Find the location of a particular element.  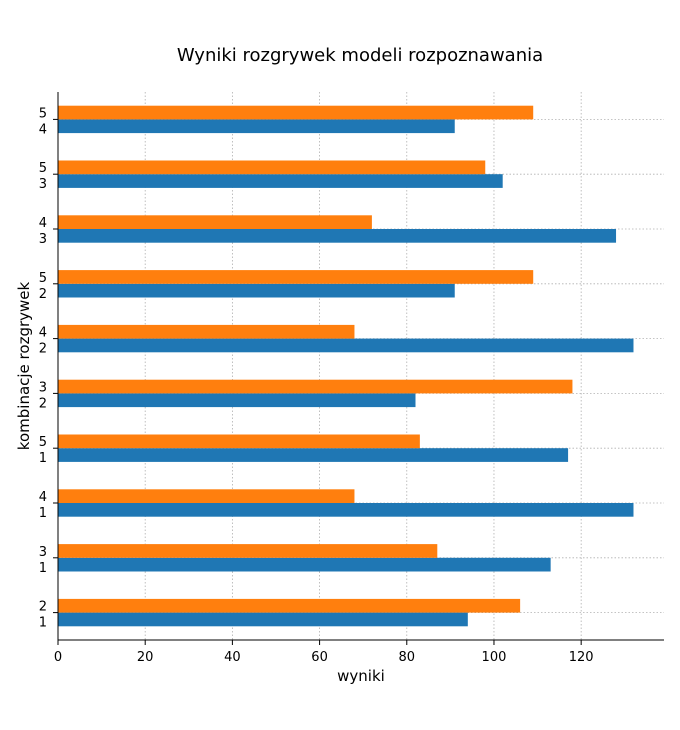

x-tick-label: 120 is located at coordinates (581, 657).